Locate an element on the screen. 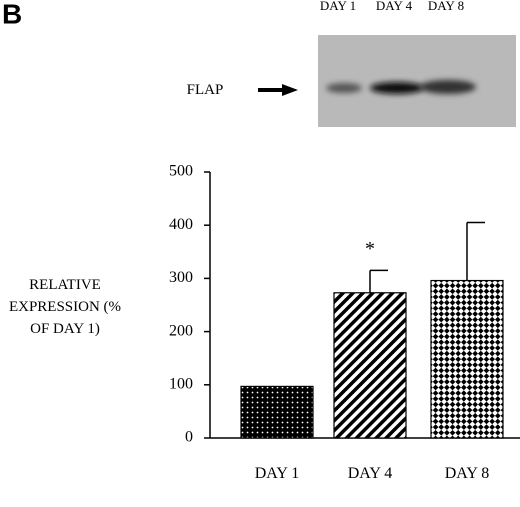 The height and width of the screenshot is (507, 520). blot-lane-label: DAY 1 is located at coordinates (338, 6).